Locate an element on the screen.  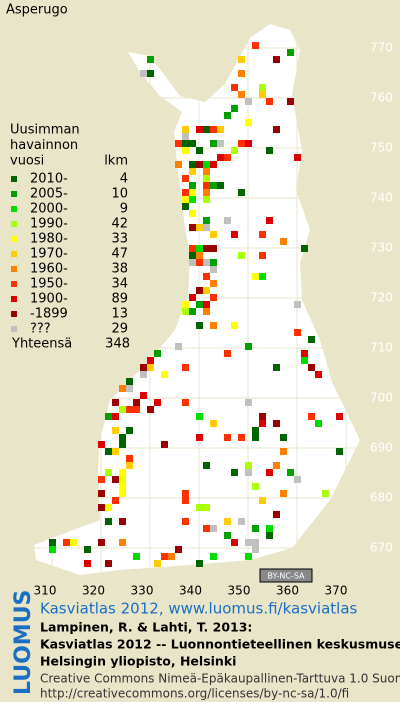
x-grid-label: 330 is located at coordinates (142, 591).